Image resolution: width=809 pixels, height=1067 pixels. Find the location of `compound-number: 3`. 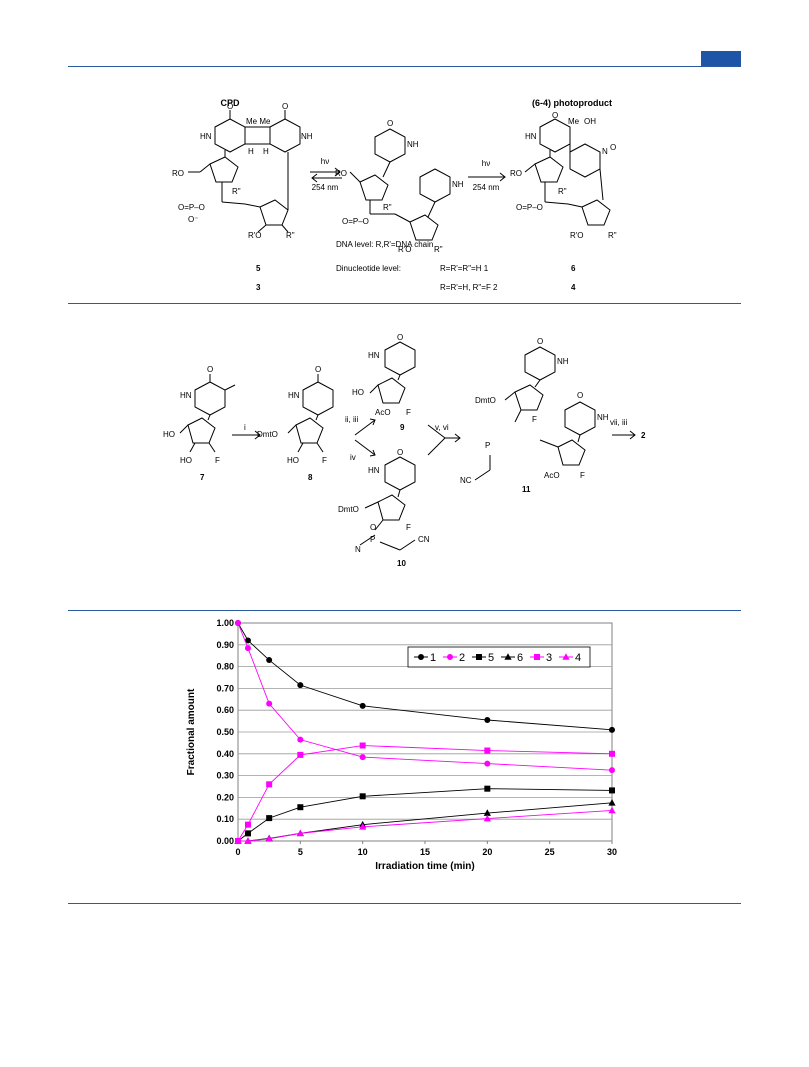

compound-number: 3 is located at coordinates (258, 287).